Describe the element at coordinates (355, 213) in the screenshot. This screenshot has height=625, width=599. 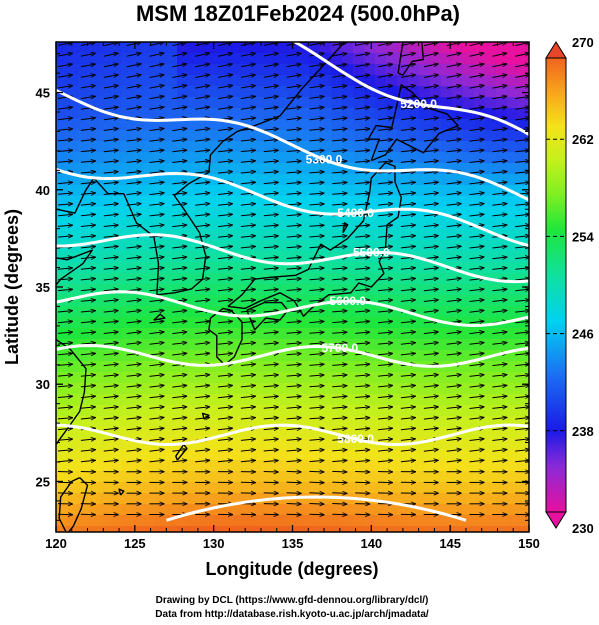
I see `contour-label: 5400.0` at that location.